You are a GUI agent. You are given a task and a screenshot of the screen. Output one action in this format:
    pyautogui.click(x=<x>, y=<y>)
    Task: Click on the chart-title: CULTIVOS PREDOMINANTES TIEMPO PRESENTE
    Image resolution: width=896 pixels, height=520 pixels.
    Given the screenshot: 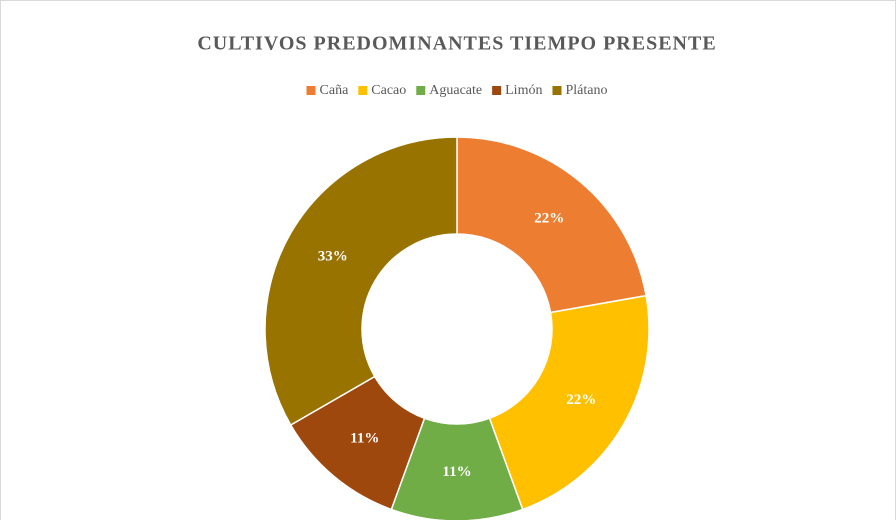 What is the action you would take?
    pyautogui.click(x=456, y=44)
    